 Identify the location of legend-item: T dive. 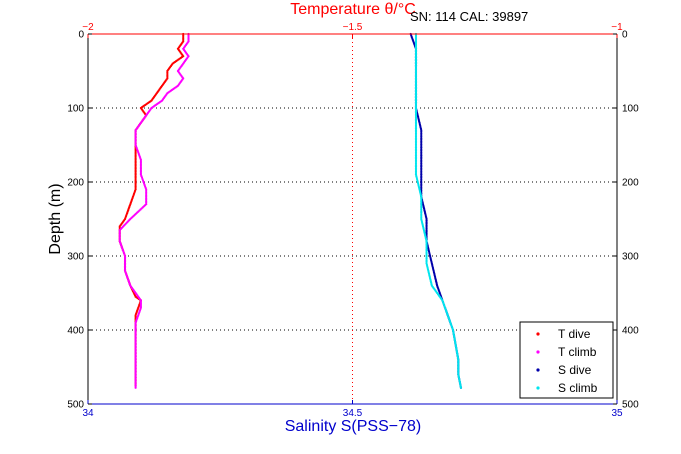
(563, 334).